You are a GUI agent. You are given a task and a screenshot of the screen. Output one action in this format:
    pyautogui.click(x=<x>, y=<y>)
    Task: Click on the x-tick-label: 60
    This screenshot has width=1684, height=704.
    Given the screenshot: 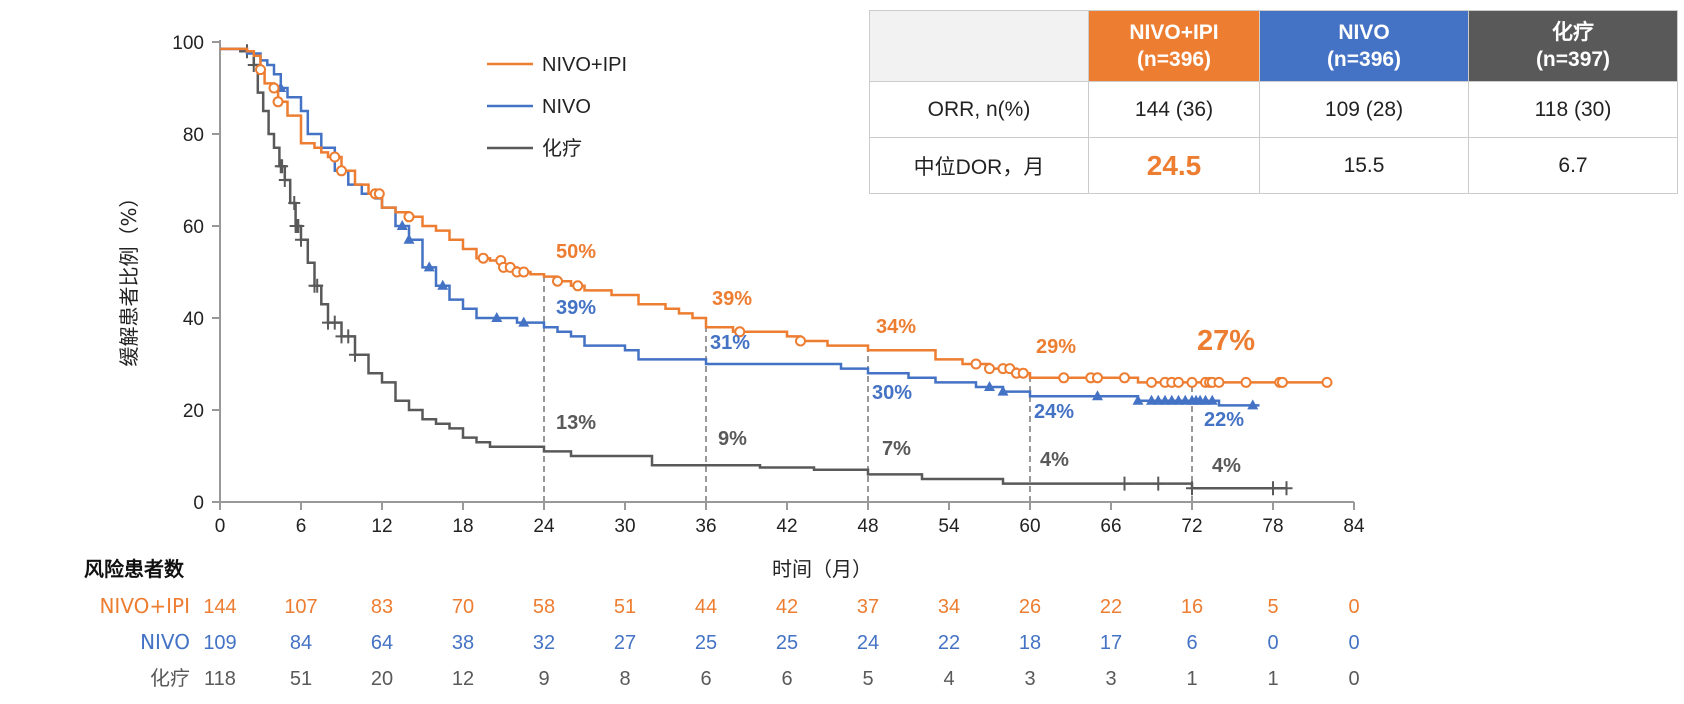 What is the action you would take?
    pyautogui.click(x=1029, y=526)
    